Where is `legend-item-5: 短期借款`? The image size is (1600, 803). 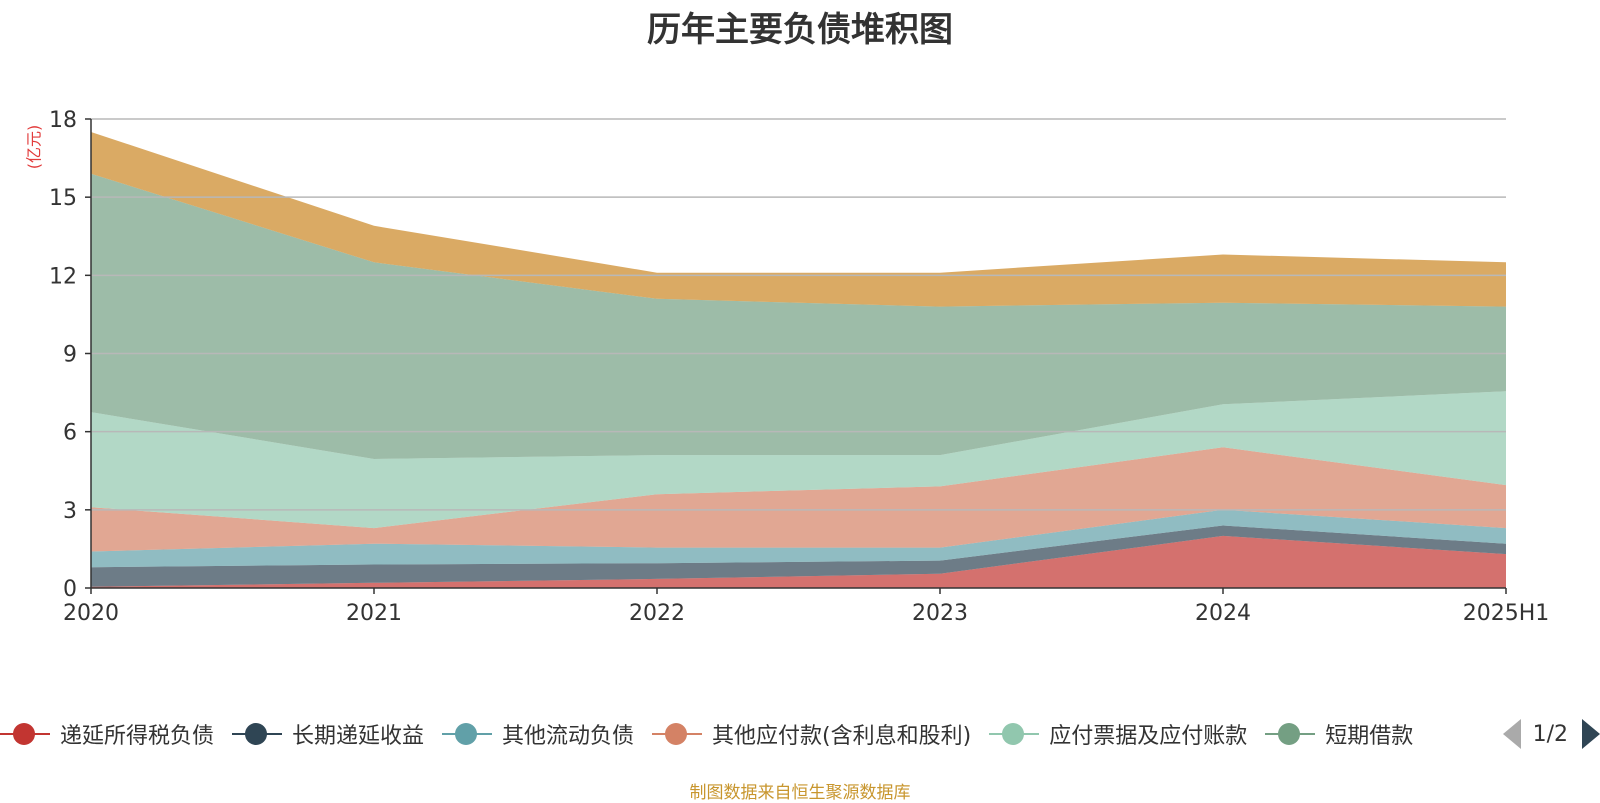 legend-item-5: 短期借款 is located at coordinates (1339, 734).